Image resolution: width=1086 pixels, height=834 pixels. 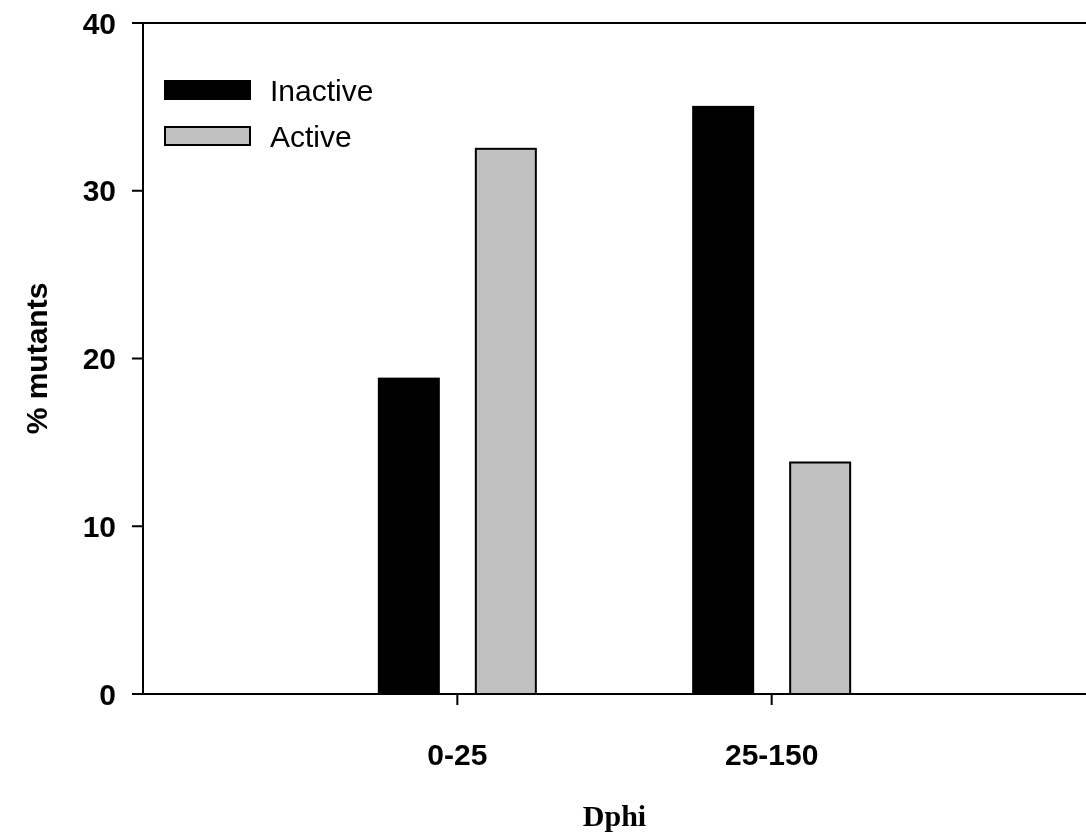 What do you see at coordinates (457, 754) in the screenshot?
I see `x-tick-label: 0-25` at bounding box center [457, 754].